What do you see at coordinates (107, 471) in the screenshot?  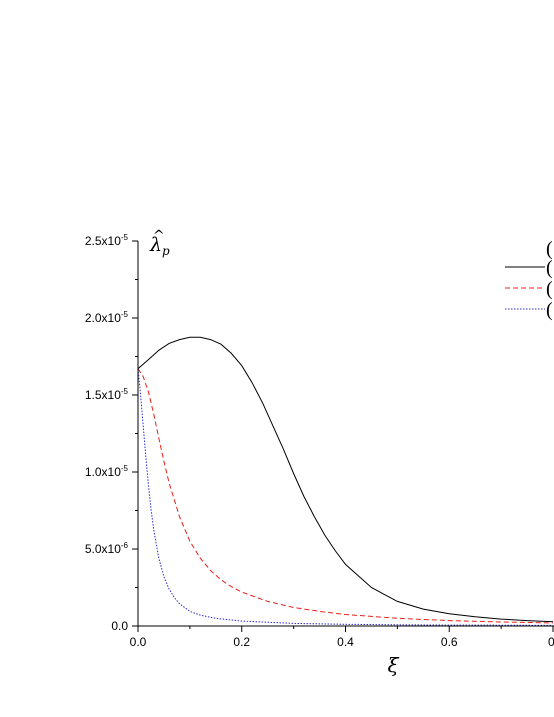 I see `y-tick-label: 1.0x10⁻⁵` at bounding box center [107, 471].